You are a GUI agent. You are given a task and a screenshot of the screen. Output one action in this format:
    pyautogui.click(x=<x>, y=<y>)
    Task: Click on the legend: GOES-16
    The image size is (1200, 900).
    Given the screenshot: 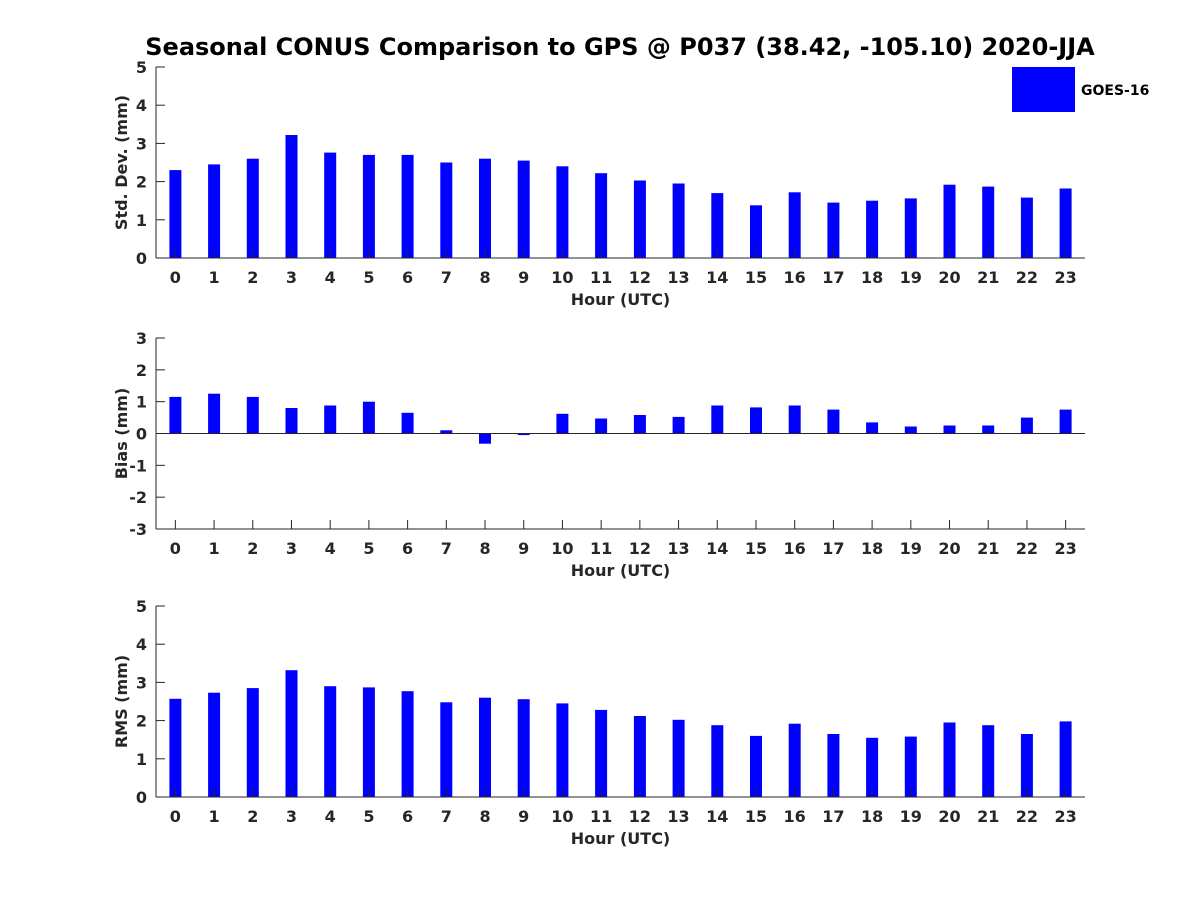 What is the action you would take?
    pyautogui.click(x=1080, y=89)
    